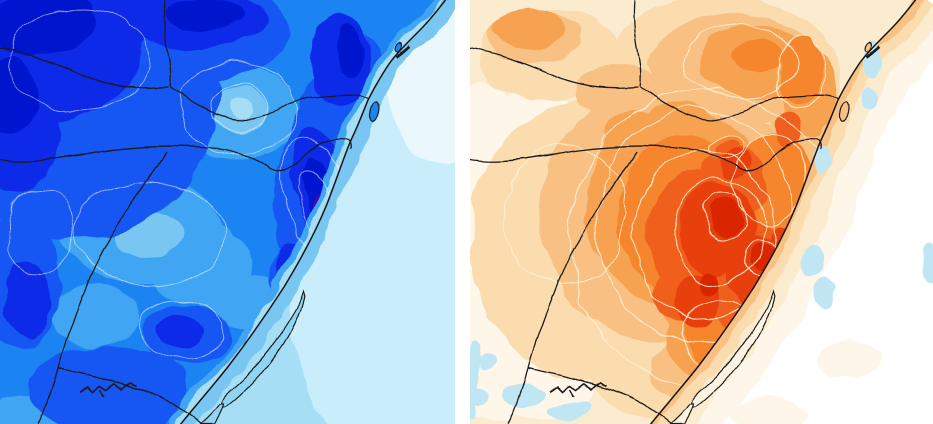  I want to click on warm-ocean-cream-patches, so click(805, 383).